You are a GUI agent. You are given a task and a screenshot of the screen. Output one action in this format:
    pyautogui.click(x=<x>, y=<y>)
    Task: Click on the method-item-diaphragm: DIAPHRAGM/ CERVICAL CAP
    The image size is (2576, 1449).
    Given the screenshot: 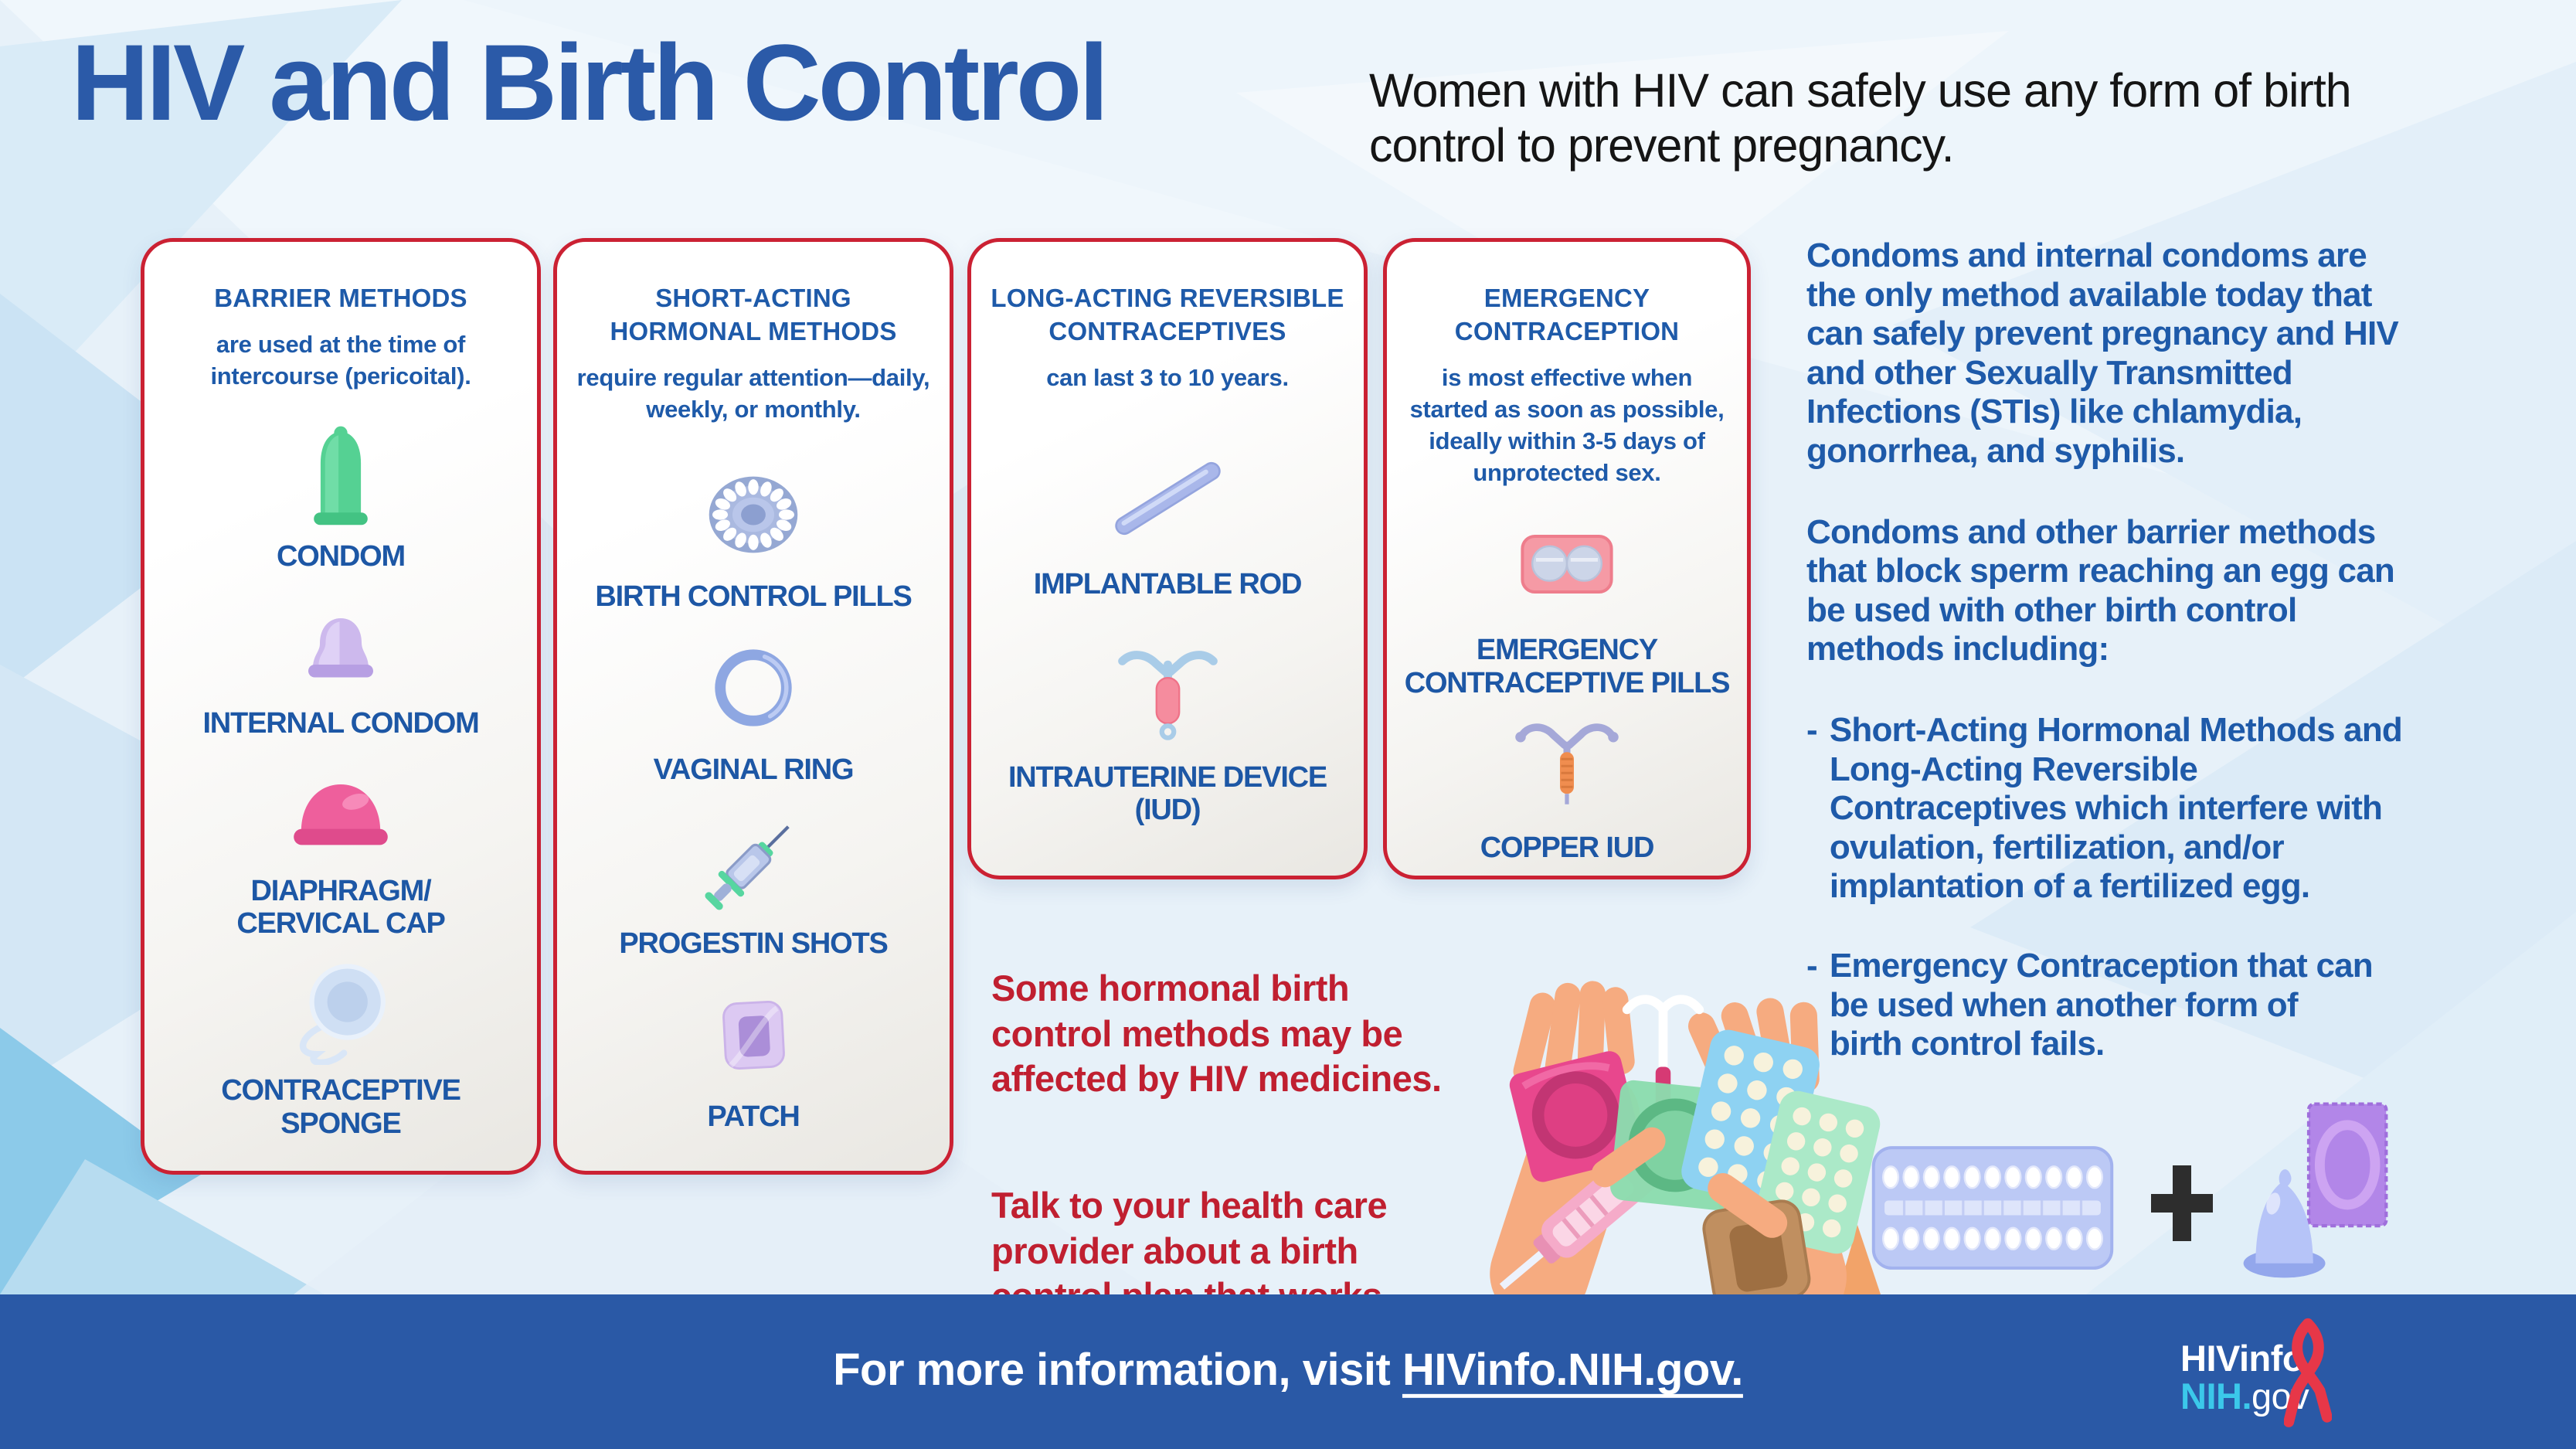 What is the action you would take?
    pyautogui.click(x=341, y=845)
    